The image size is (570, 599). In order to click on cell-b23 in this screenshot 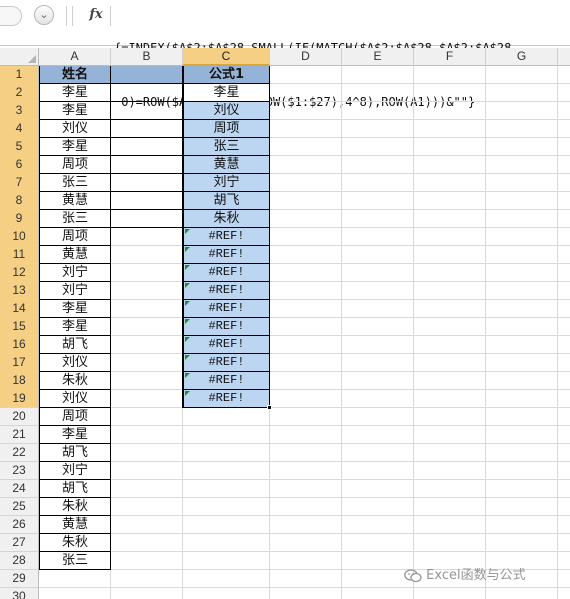, I will do `click(147, 471)`.